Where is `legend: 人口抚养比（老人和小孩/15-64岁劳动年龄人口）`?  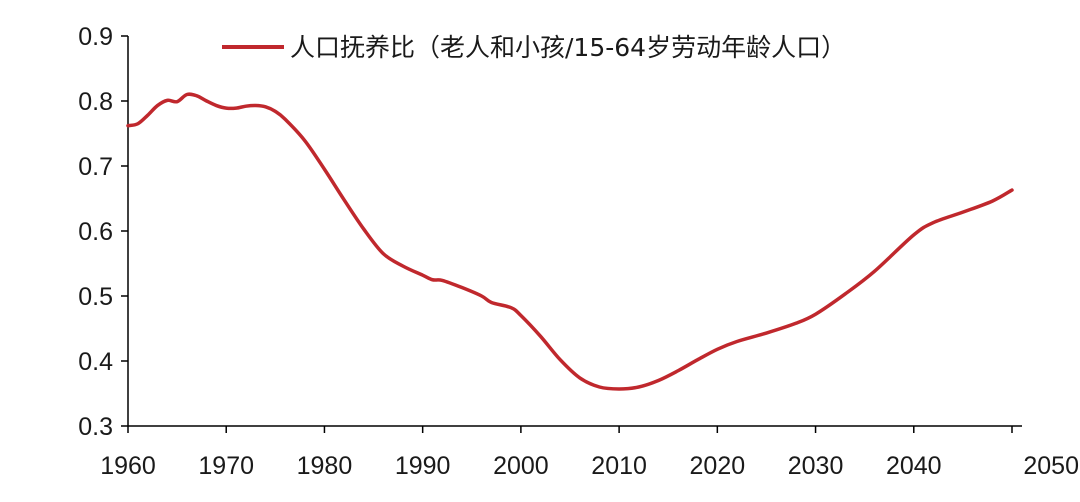
legend: 人口抚养比（老人和小孩/15-64岁劳动年龄人口） is located at coordinates (534, 47).